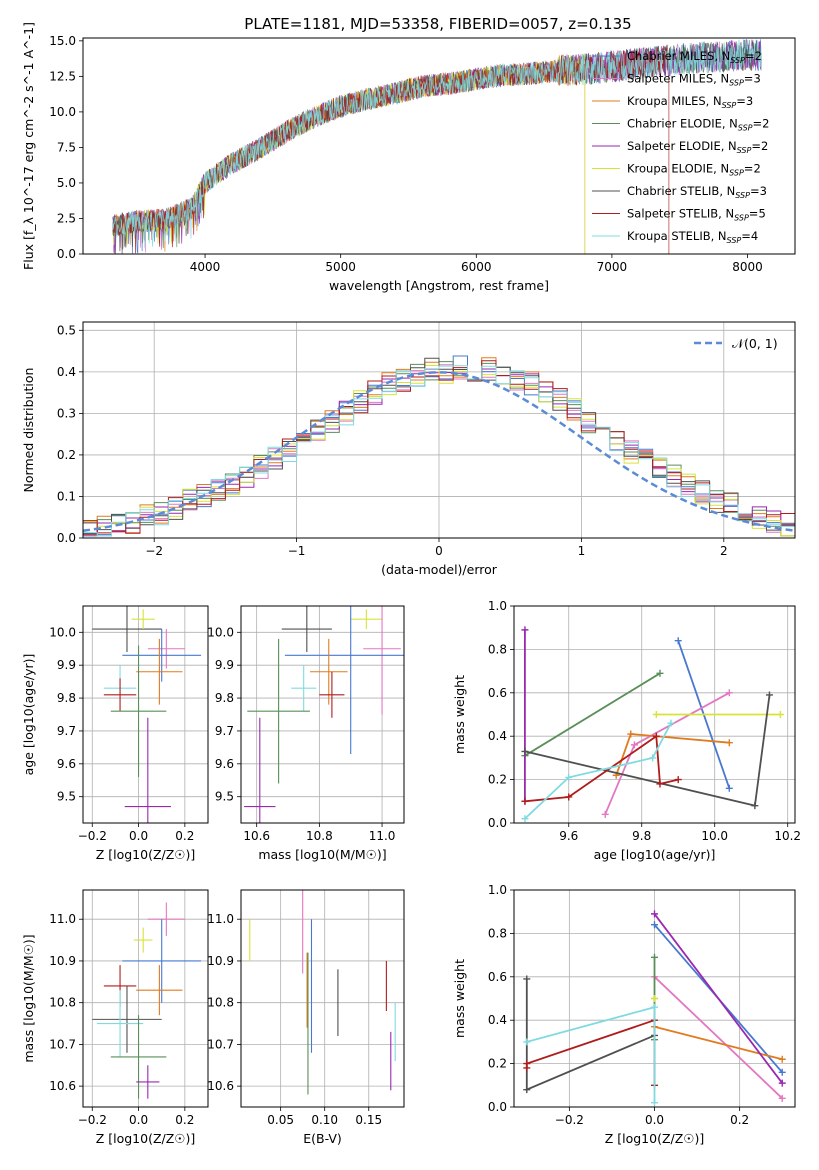 The image size is (819, 1170). What do you see at coordinates (654, 1120) in the screenshot?
I see `x-tick-label: 0.0` at bounding box center [654, 1120].